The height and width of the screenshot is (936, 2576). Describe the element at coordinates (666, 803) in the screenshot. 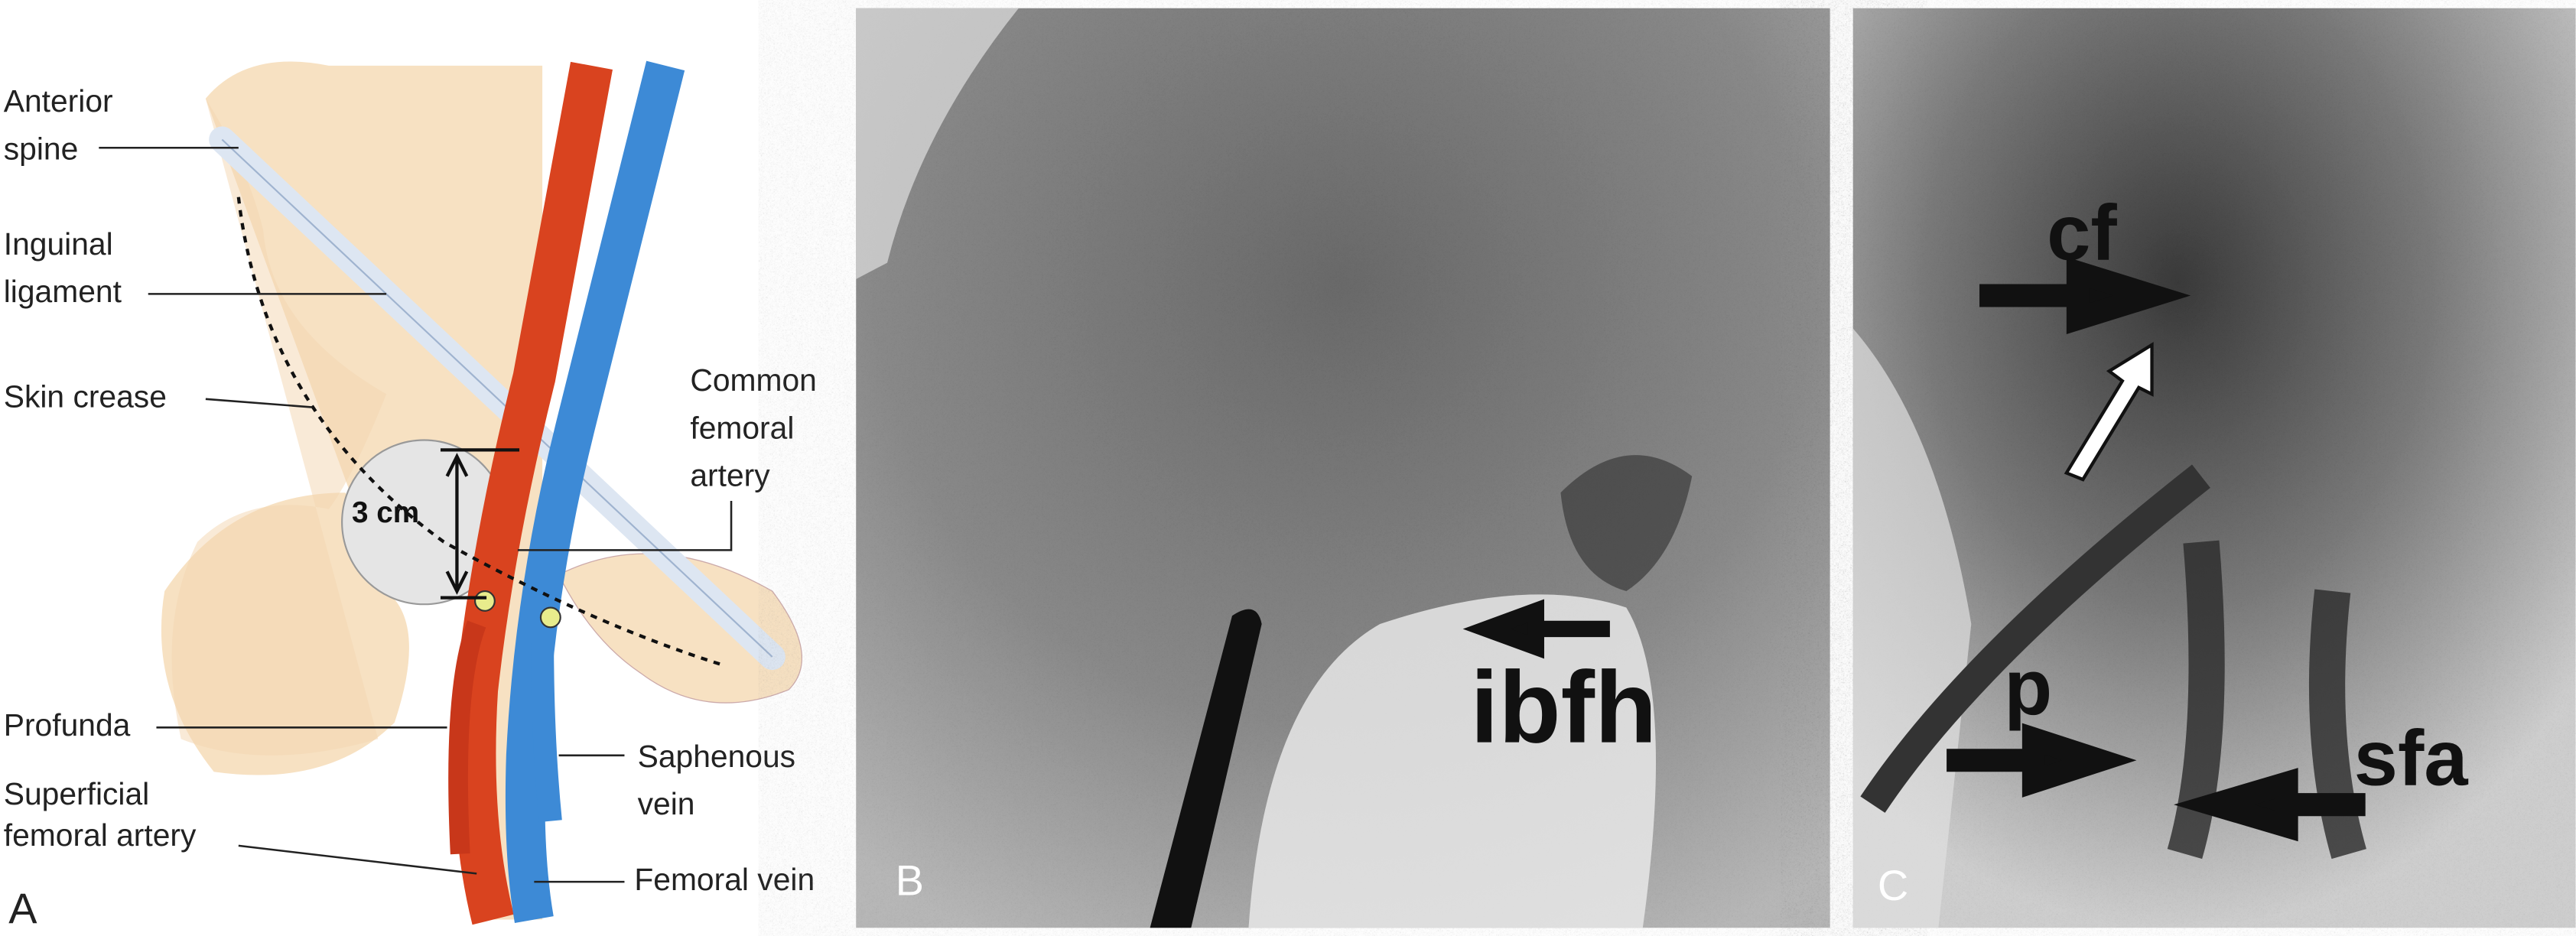

I see `label: vein` at that location.